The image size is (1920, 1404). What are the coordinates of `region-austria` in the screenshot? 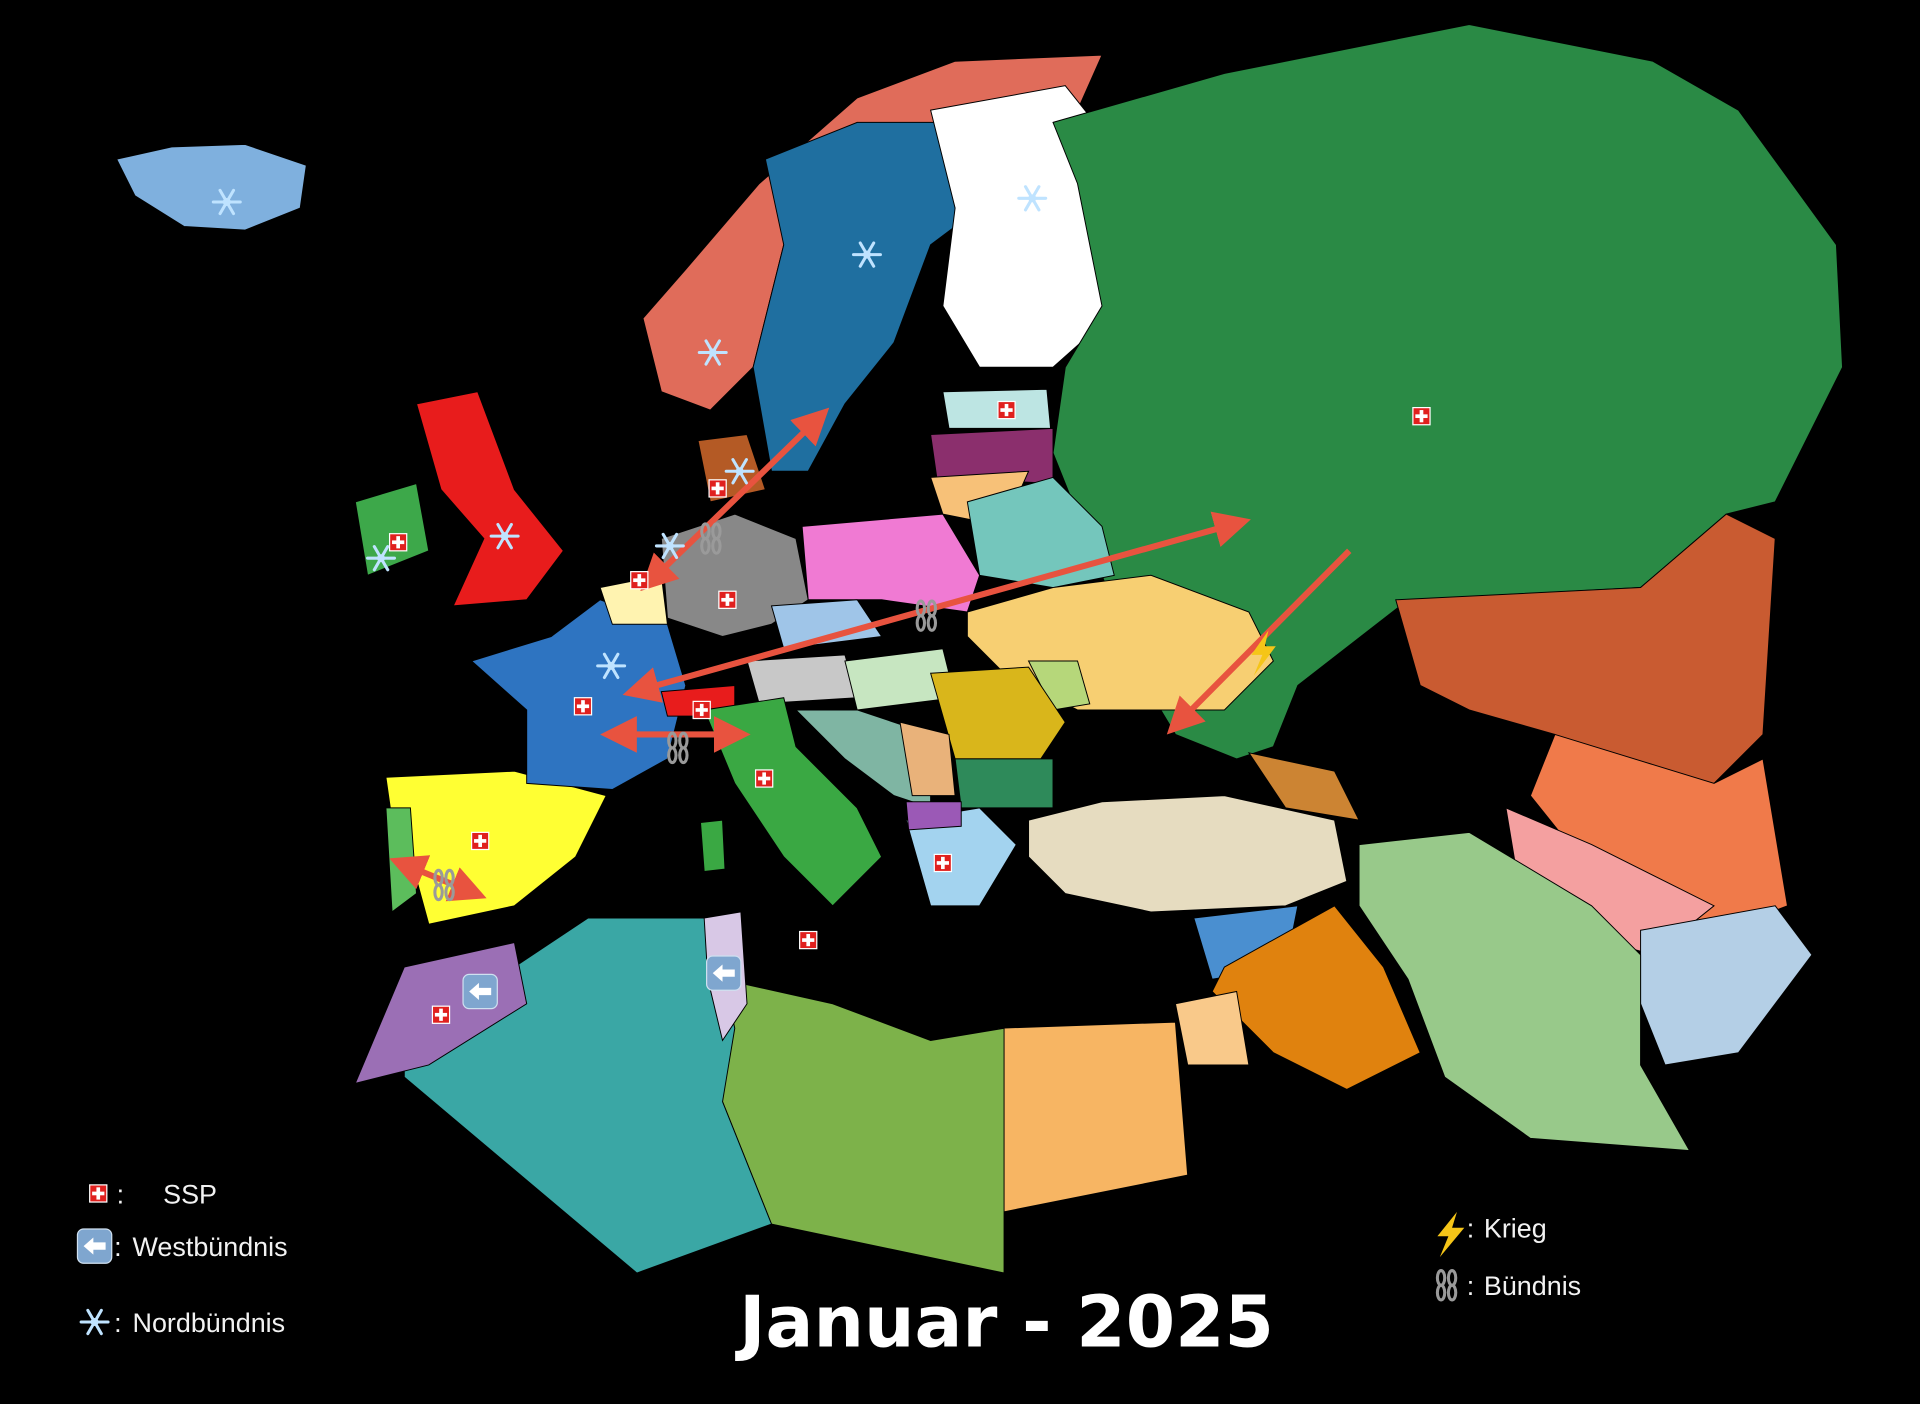 It's located at (802, 679).